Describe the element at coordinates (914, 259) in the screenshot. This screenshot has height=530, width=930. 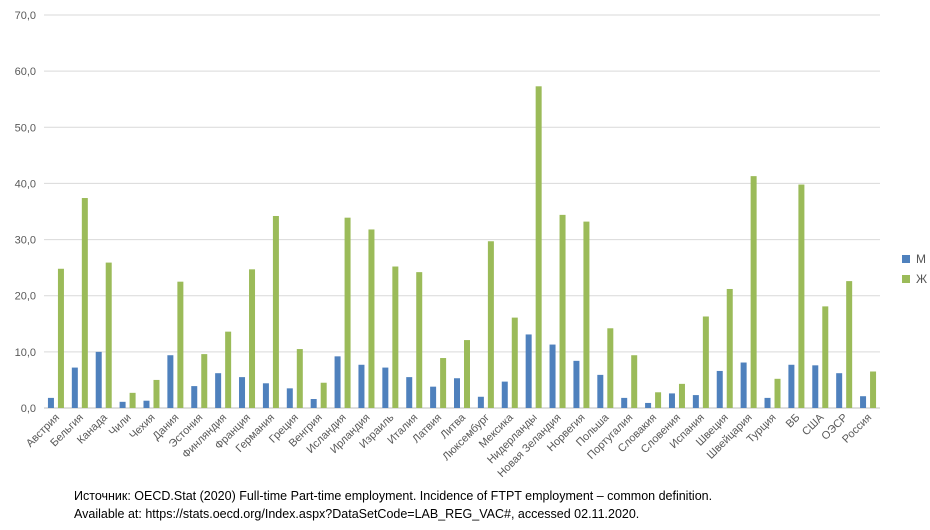
I see `legend-item-m: М` at that location.